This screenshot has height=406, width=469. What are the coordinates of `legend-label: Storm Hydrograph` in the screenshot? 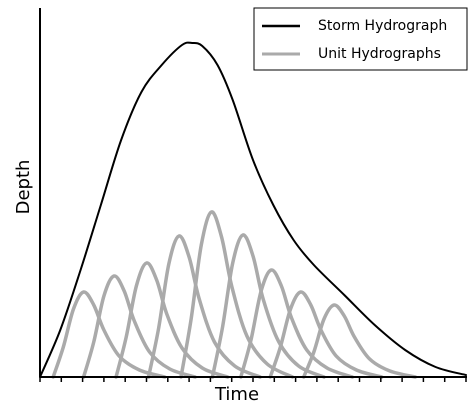 It's located at (382, 26).